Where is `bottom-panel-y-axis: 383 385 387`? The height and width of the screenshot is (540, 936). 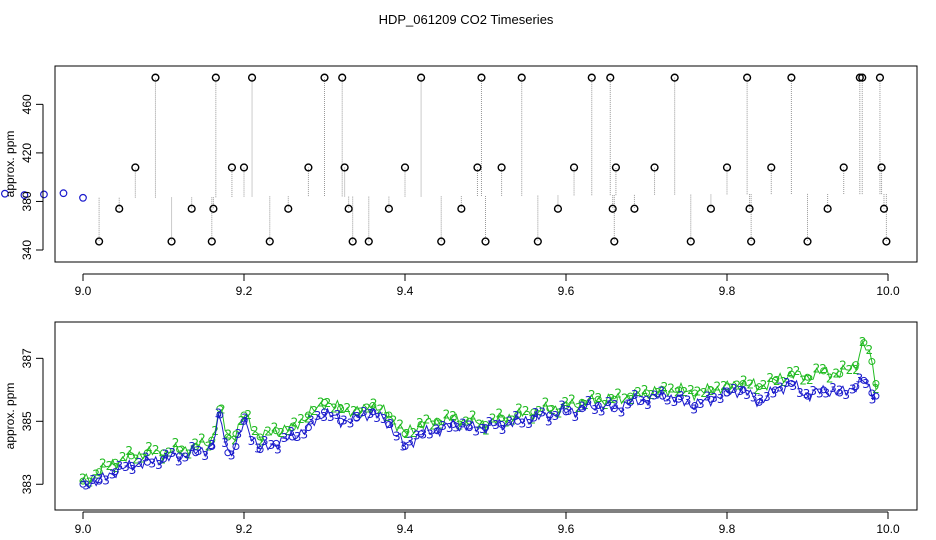
bottom-panel-y-axis: 383 385 387 is located at coordinates (32, 421).